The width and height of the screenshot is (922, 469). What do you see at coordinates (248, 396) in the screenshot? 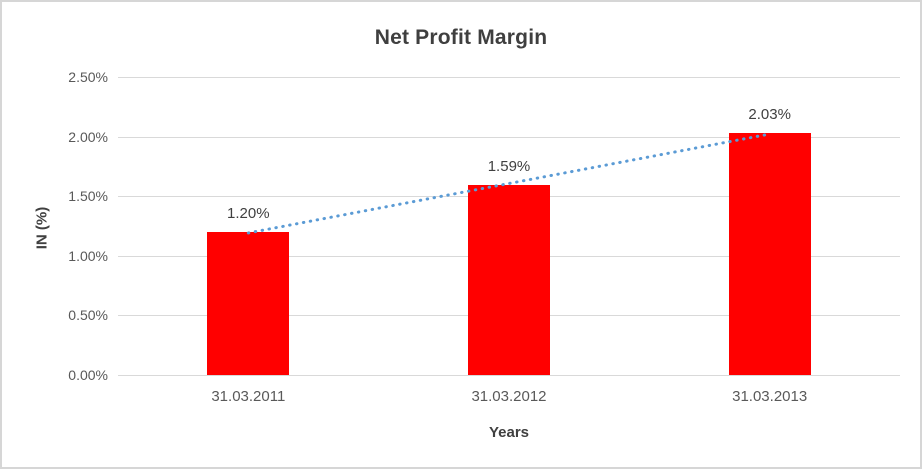
I see `x-tick-label: 31.03.2011` at bounding box center [248, 396].